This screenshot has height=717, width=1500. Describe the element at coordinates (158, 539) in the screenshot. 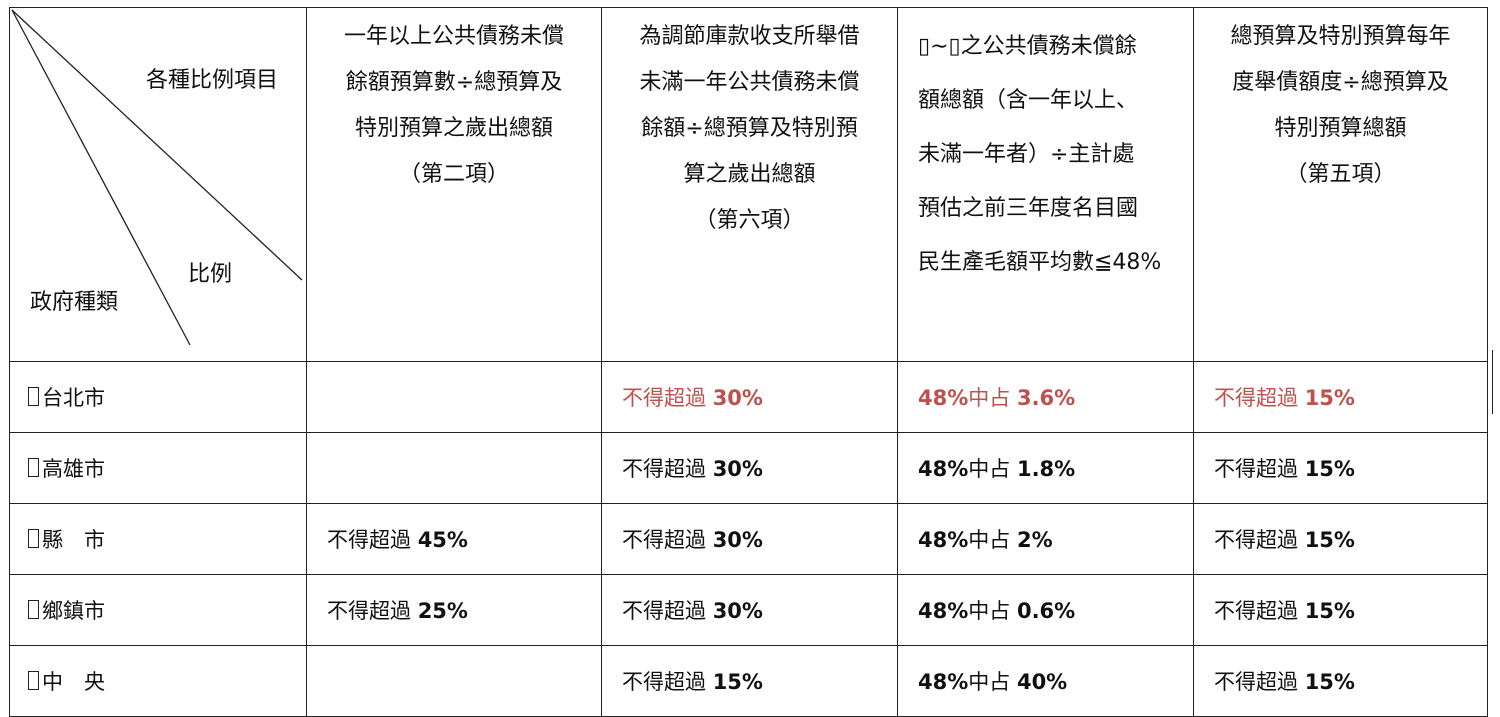

I see `gov-type-cell: 縣 市` at that location.